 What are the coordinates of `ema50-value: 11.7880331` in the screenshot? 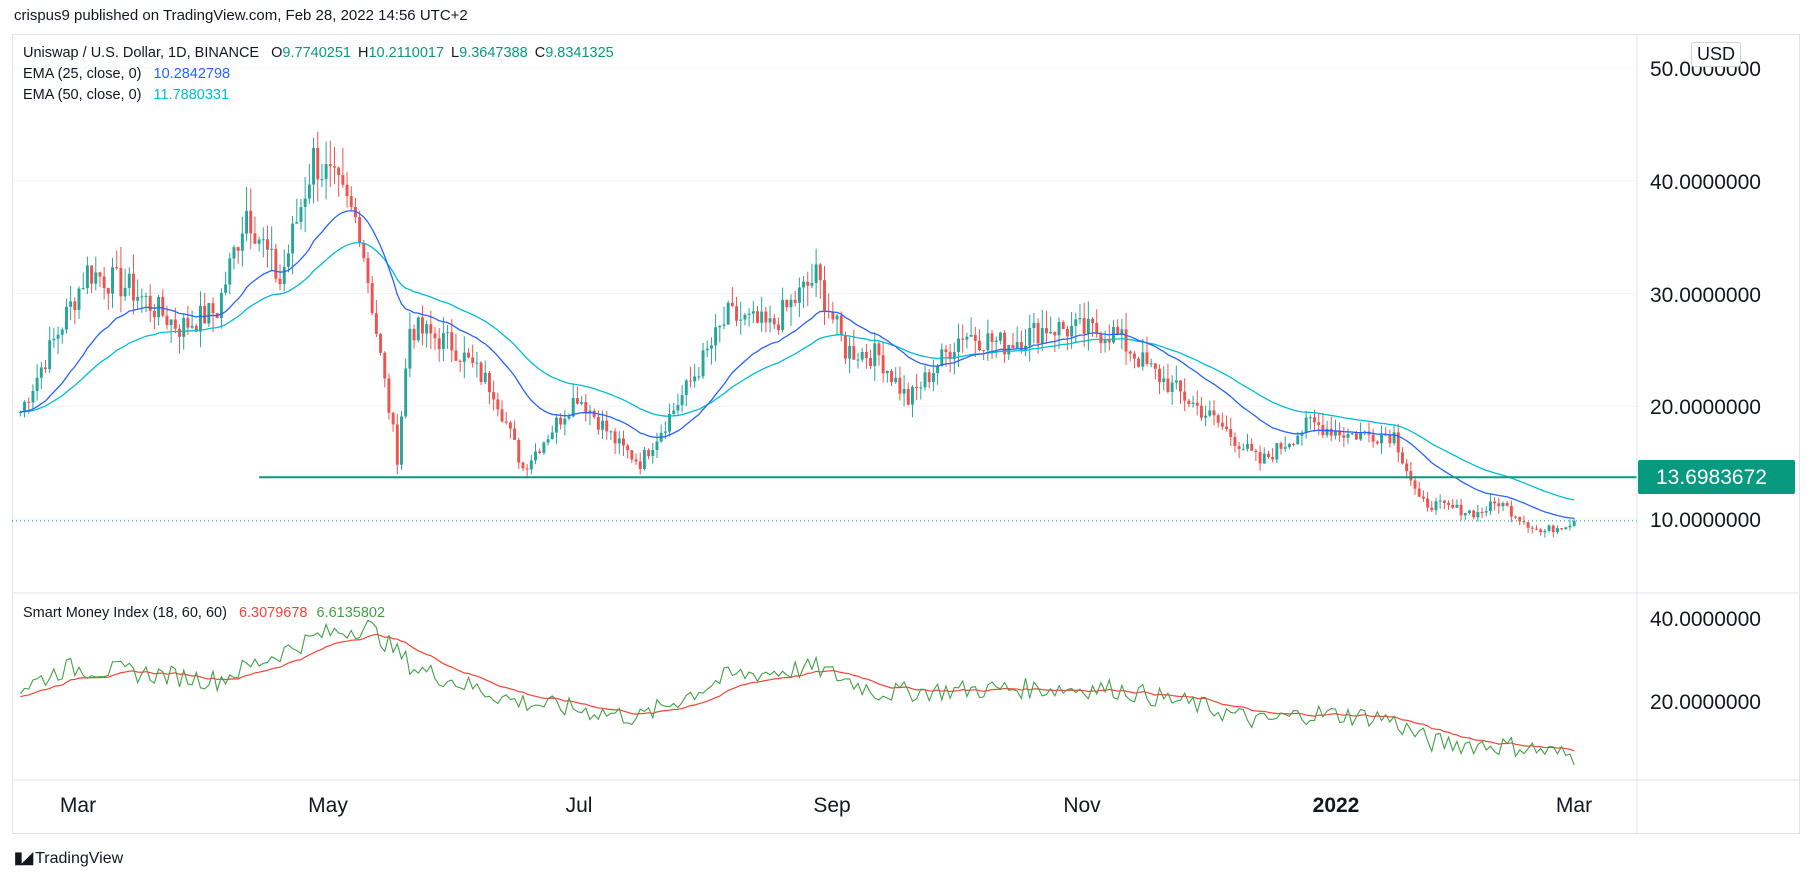 It's located at (191, 95).